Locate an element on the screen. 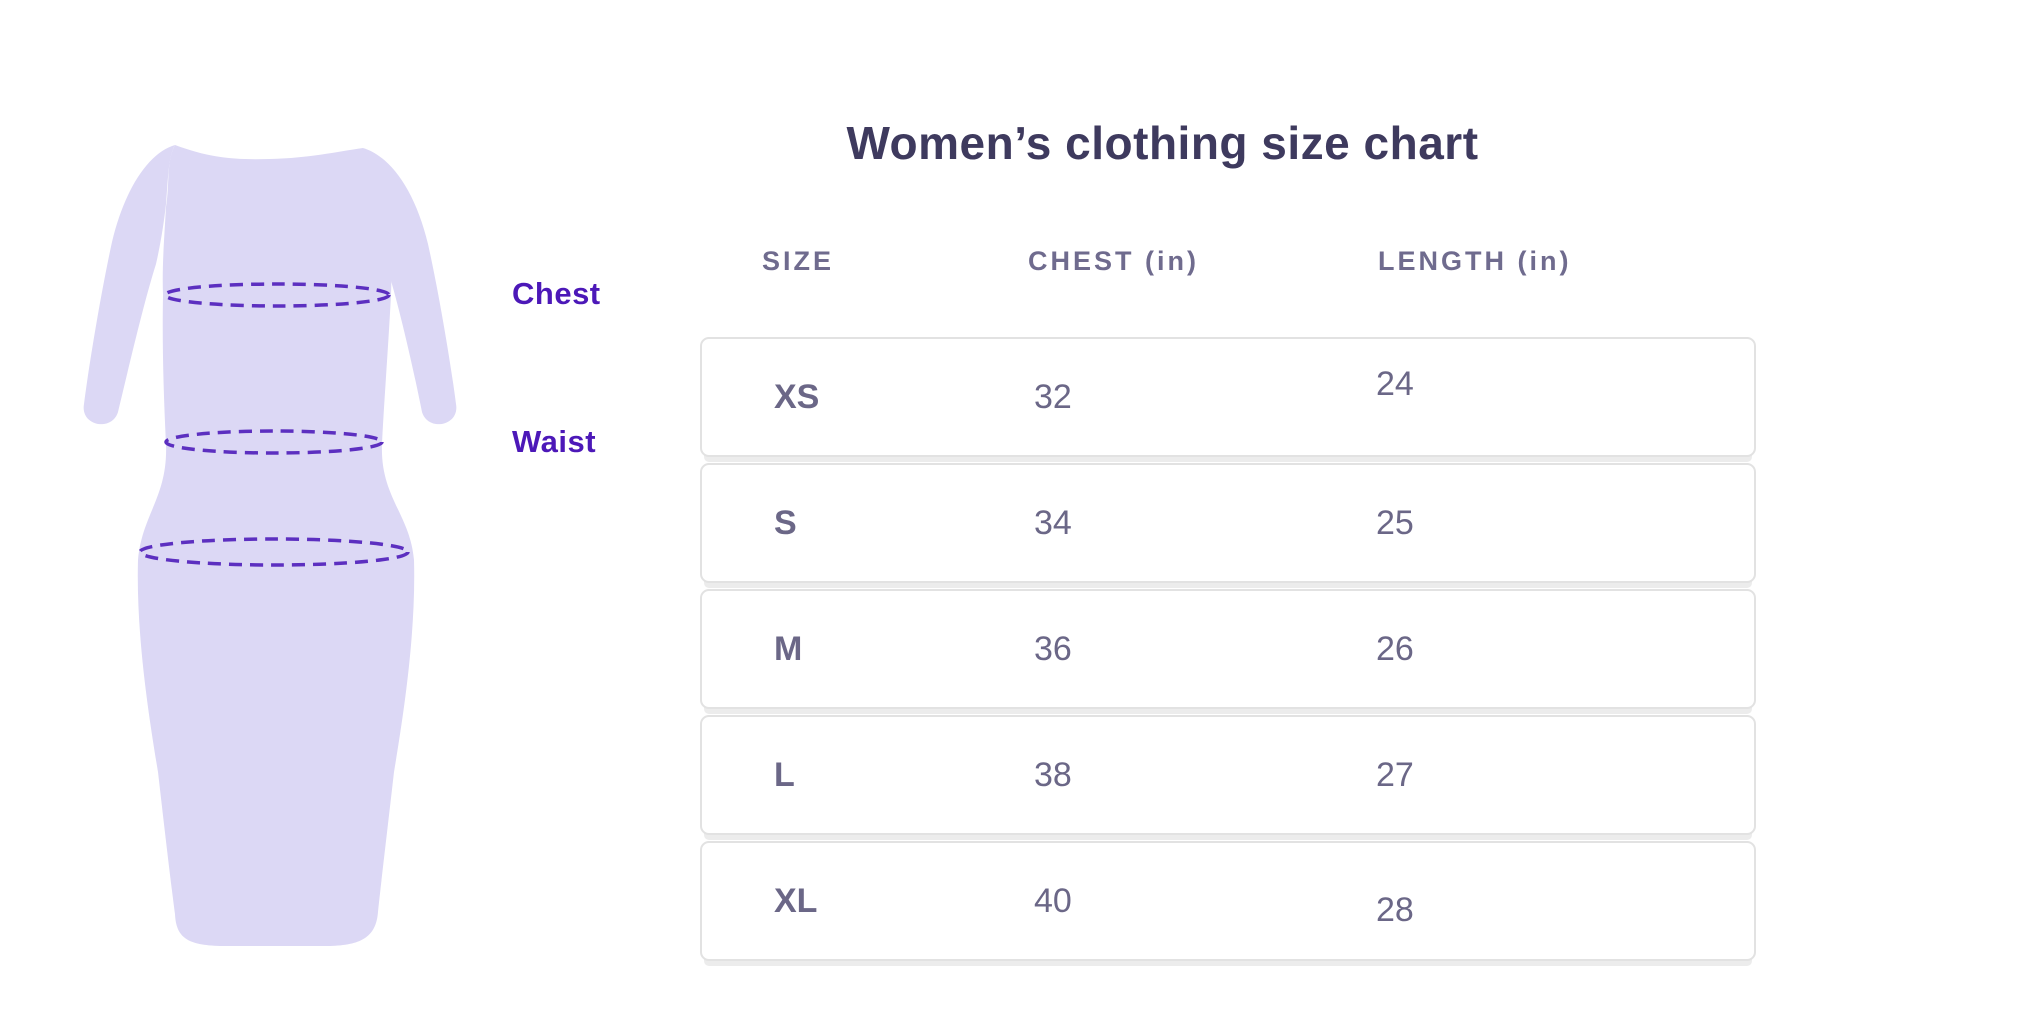 The image size is (2032, 1028). table-row: XS 32 24 is located at coordinates (1228, 397).